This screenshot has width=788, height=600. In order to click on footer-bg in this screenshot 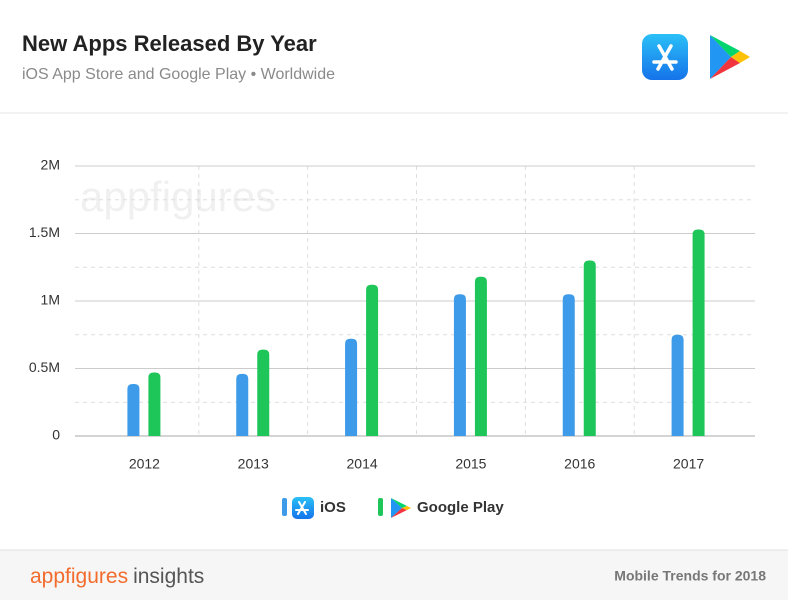, I will do `click(394, 575)`.